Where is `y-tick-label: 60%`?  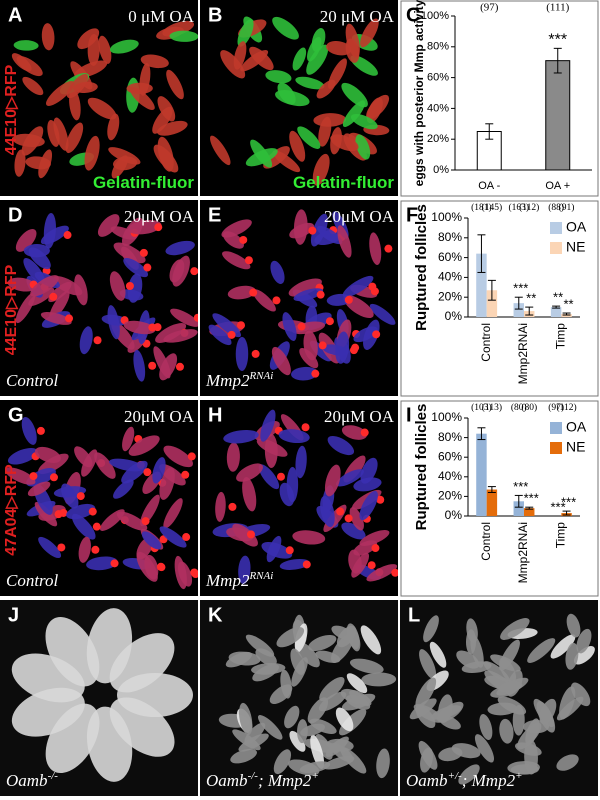 y-tick-label: 60% is located at coordinates (450, 456).